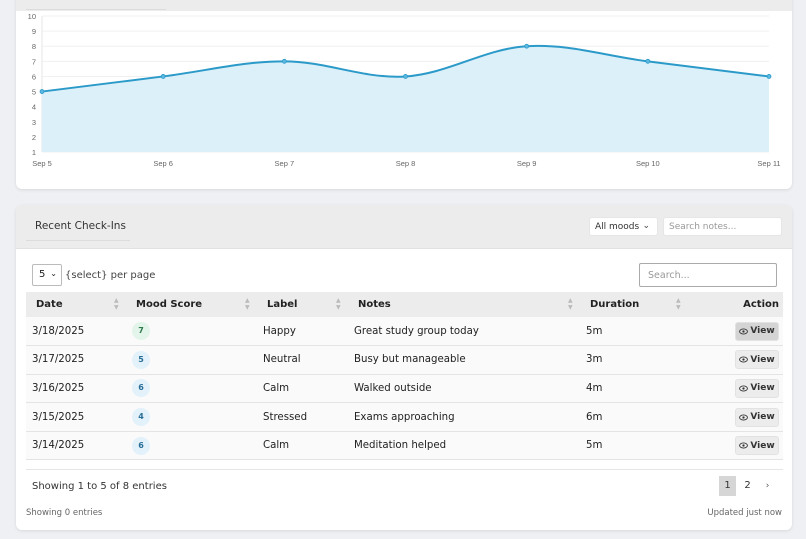 The image size is (806, 539). Describe the element at coordinates (465, 304) in the screenshot. I see `column-header-notes: Notes ▲ ▼` at that location.